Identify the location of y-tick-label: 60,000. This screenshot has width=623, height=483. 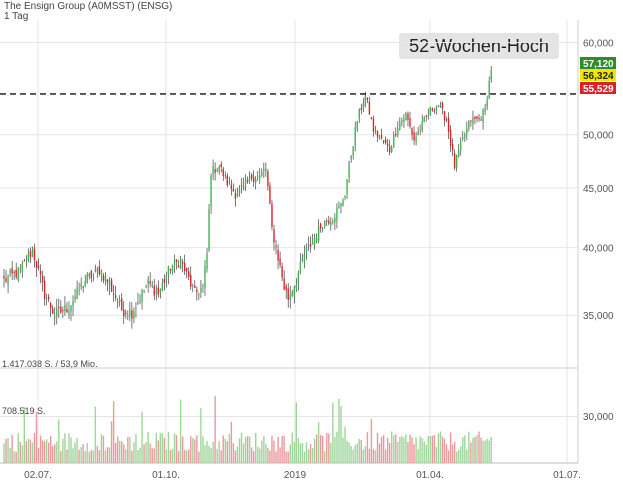
(598, 43).